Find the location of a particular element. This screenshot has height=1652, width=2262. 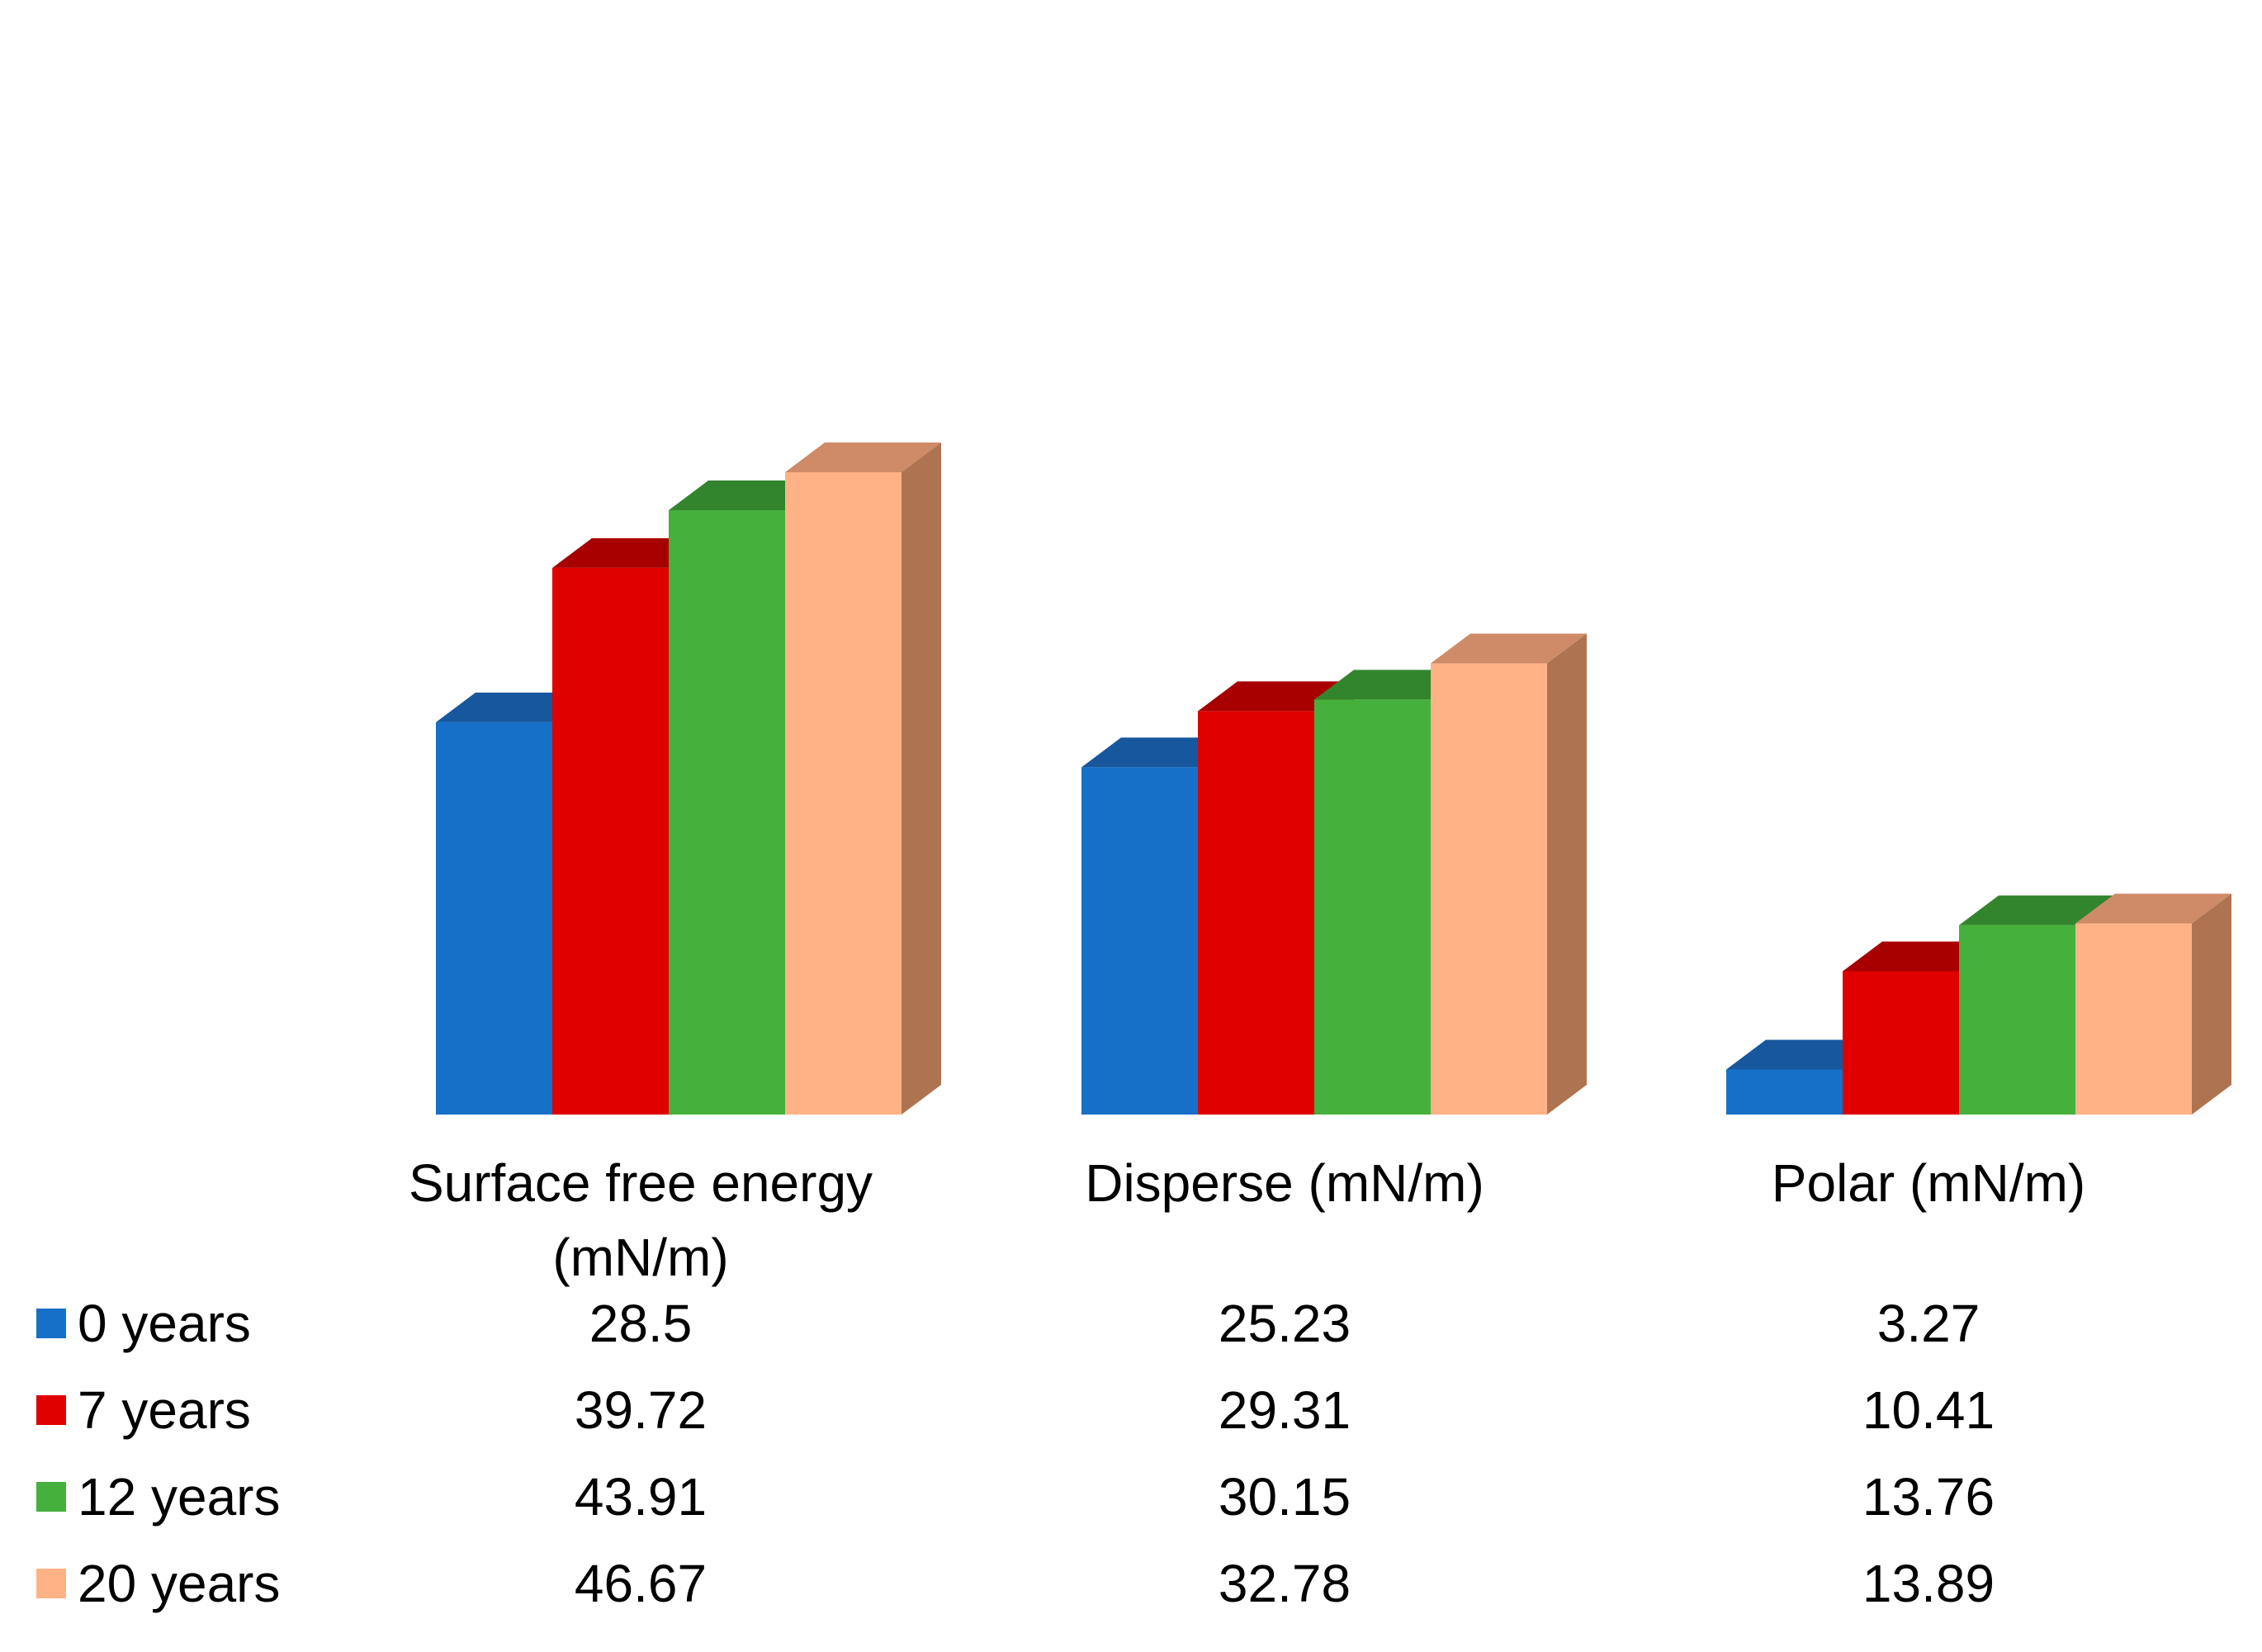

data-label-20-years-1: 46.67 is located at coordinates (641, 1583).